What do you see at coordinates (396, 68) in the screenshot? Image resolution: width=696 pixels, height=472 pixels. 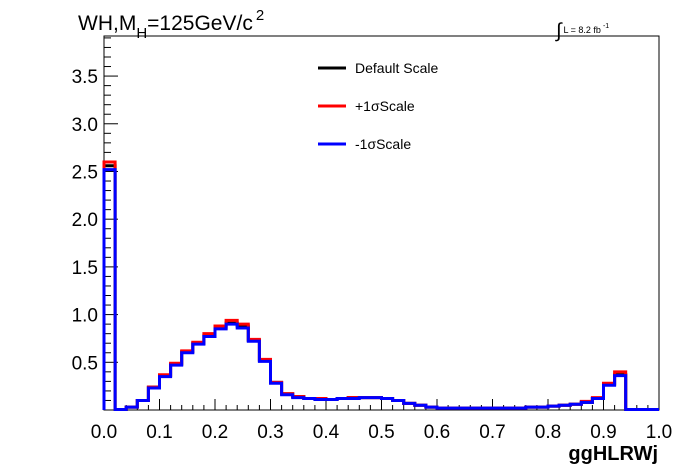 I see `legend-entry-0: Default Scale` at bounding box center [396, 68].